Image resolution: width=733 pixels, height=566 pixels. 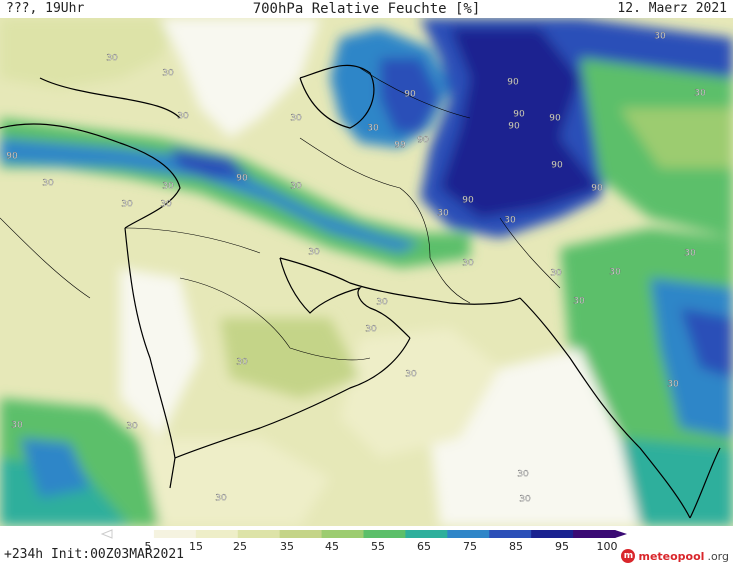 I want to click on colorbar, so click(x=363, y=534).